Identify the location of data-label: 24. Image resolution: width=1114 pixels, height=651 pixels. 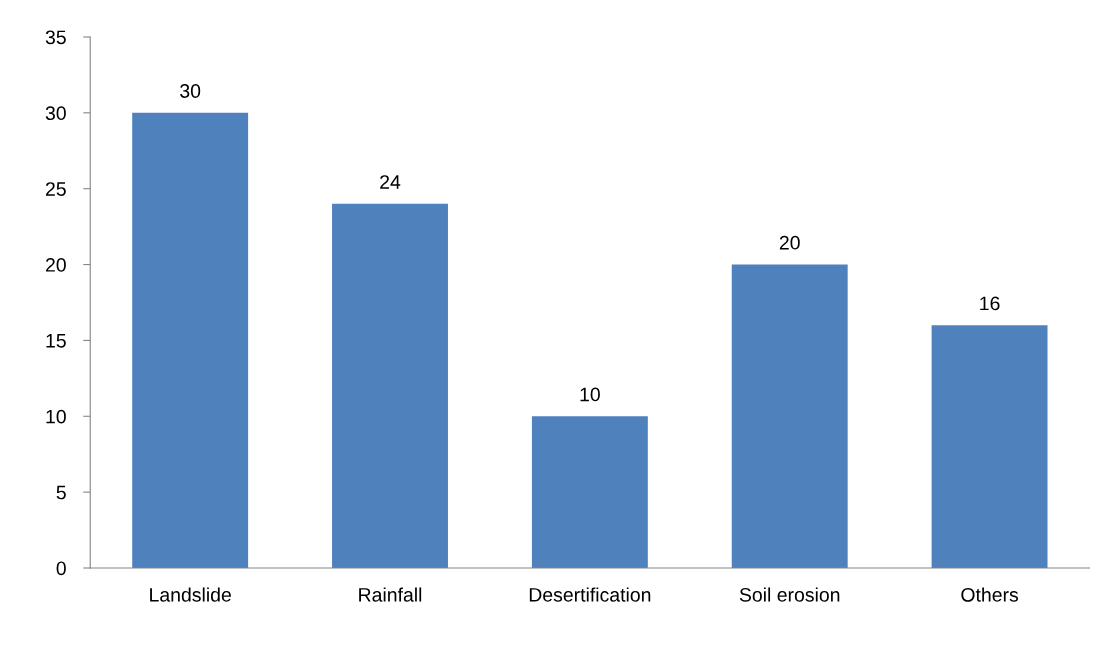
(390, 182).